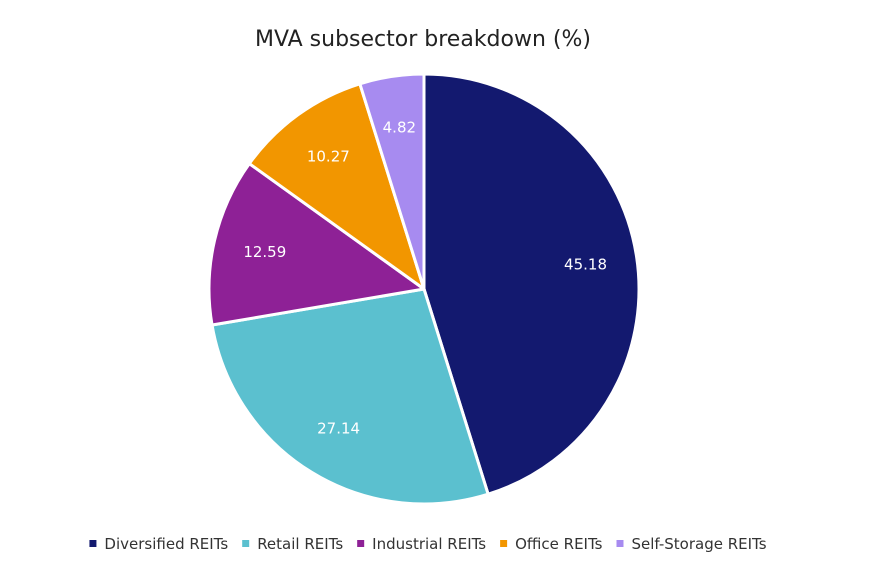 Image resolution: width=871 pixels, height=583 pixels. I want to click on data-label-office-reits: 10.27, so click(328, 157).